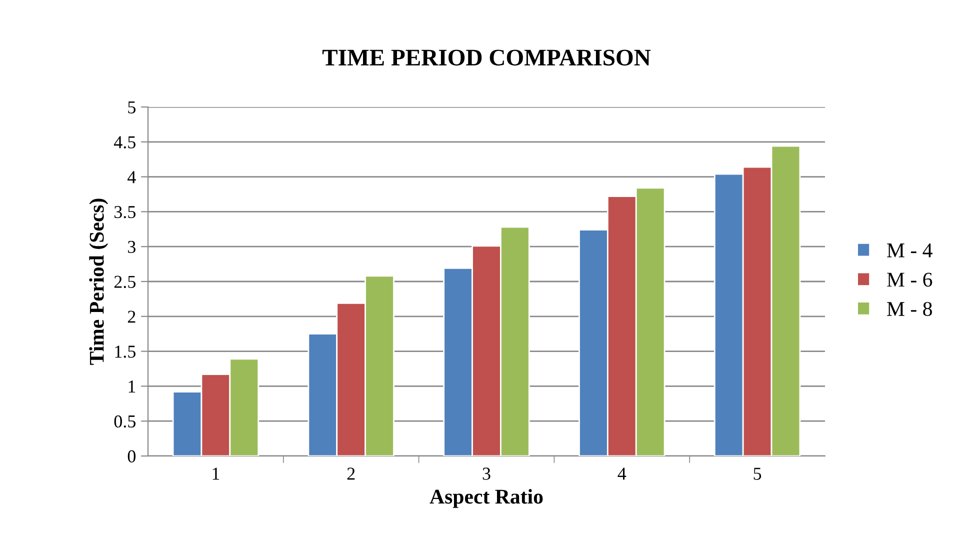  What do you see at coordinates (909, 279) in the screenshot?
I see `legend-label: M - 6` at bounding box center [909, 279].